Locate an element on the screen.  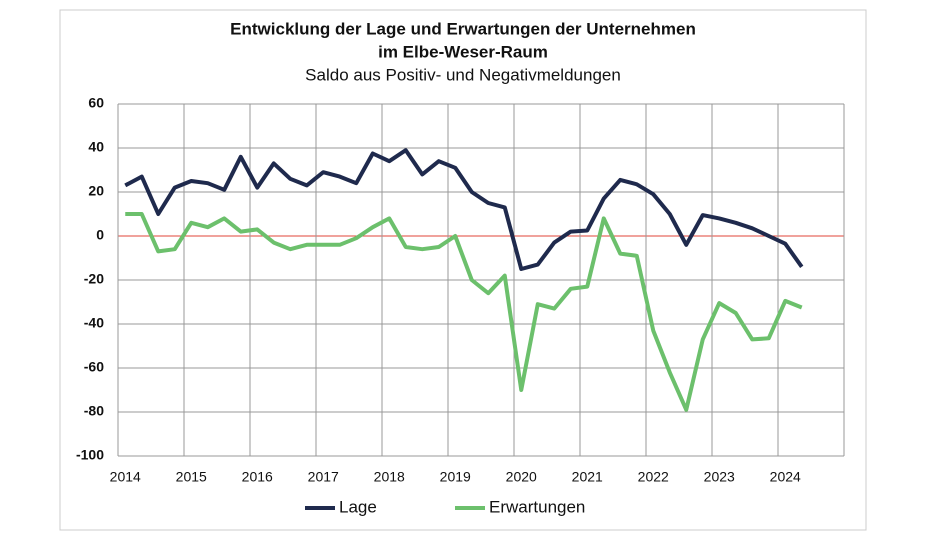
y-tick-label: -100 is located at coordinates (90, 455).